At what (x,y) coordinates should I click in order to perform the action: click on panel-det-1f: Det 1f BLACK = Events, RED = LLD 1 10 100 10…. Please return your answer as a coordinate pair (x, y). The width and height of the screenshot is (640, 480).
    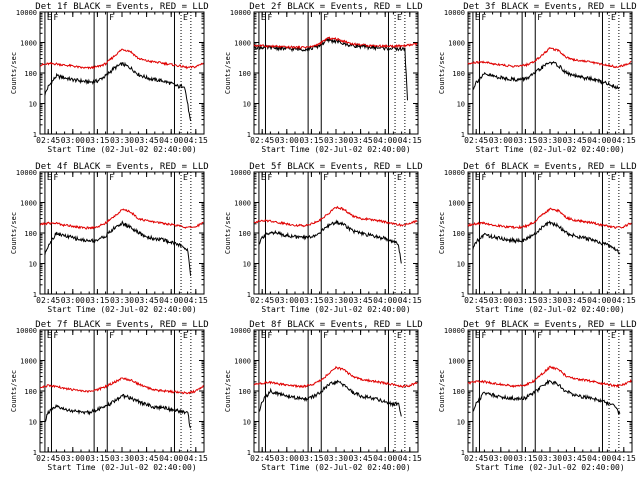
    Looking at the image, I should click on (109, 78).